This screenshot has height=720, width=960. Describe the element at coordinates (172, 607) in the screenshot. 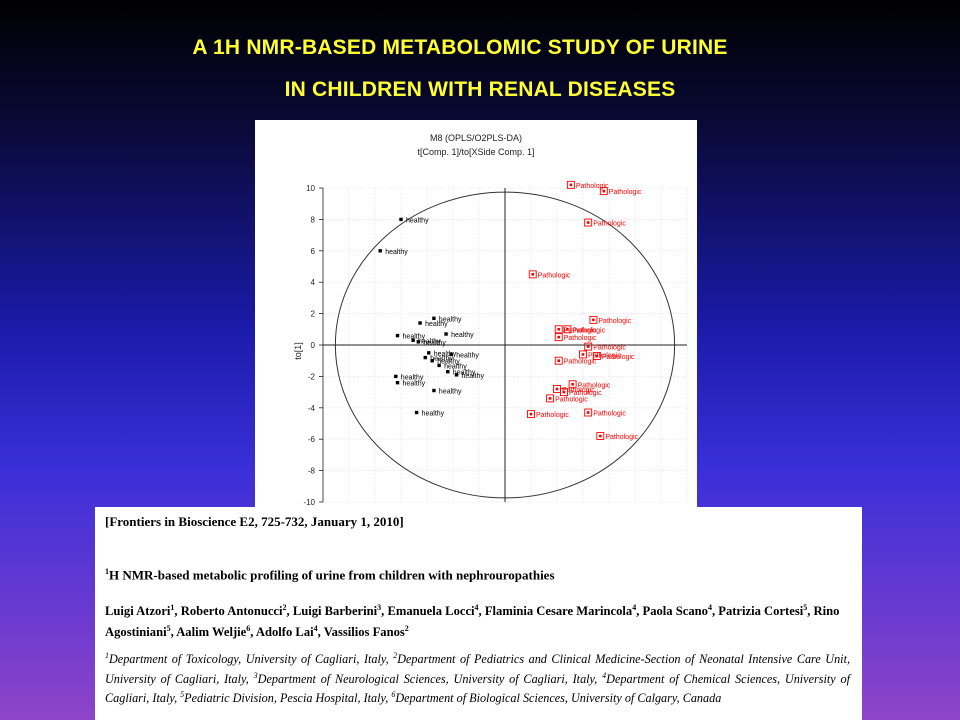

I see `author-affiliation-number: 1` at that location.